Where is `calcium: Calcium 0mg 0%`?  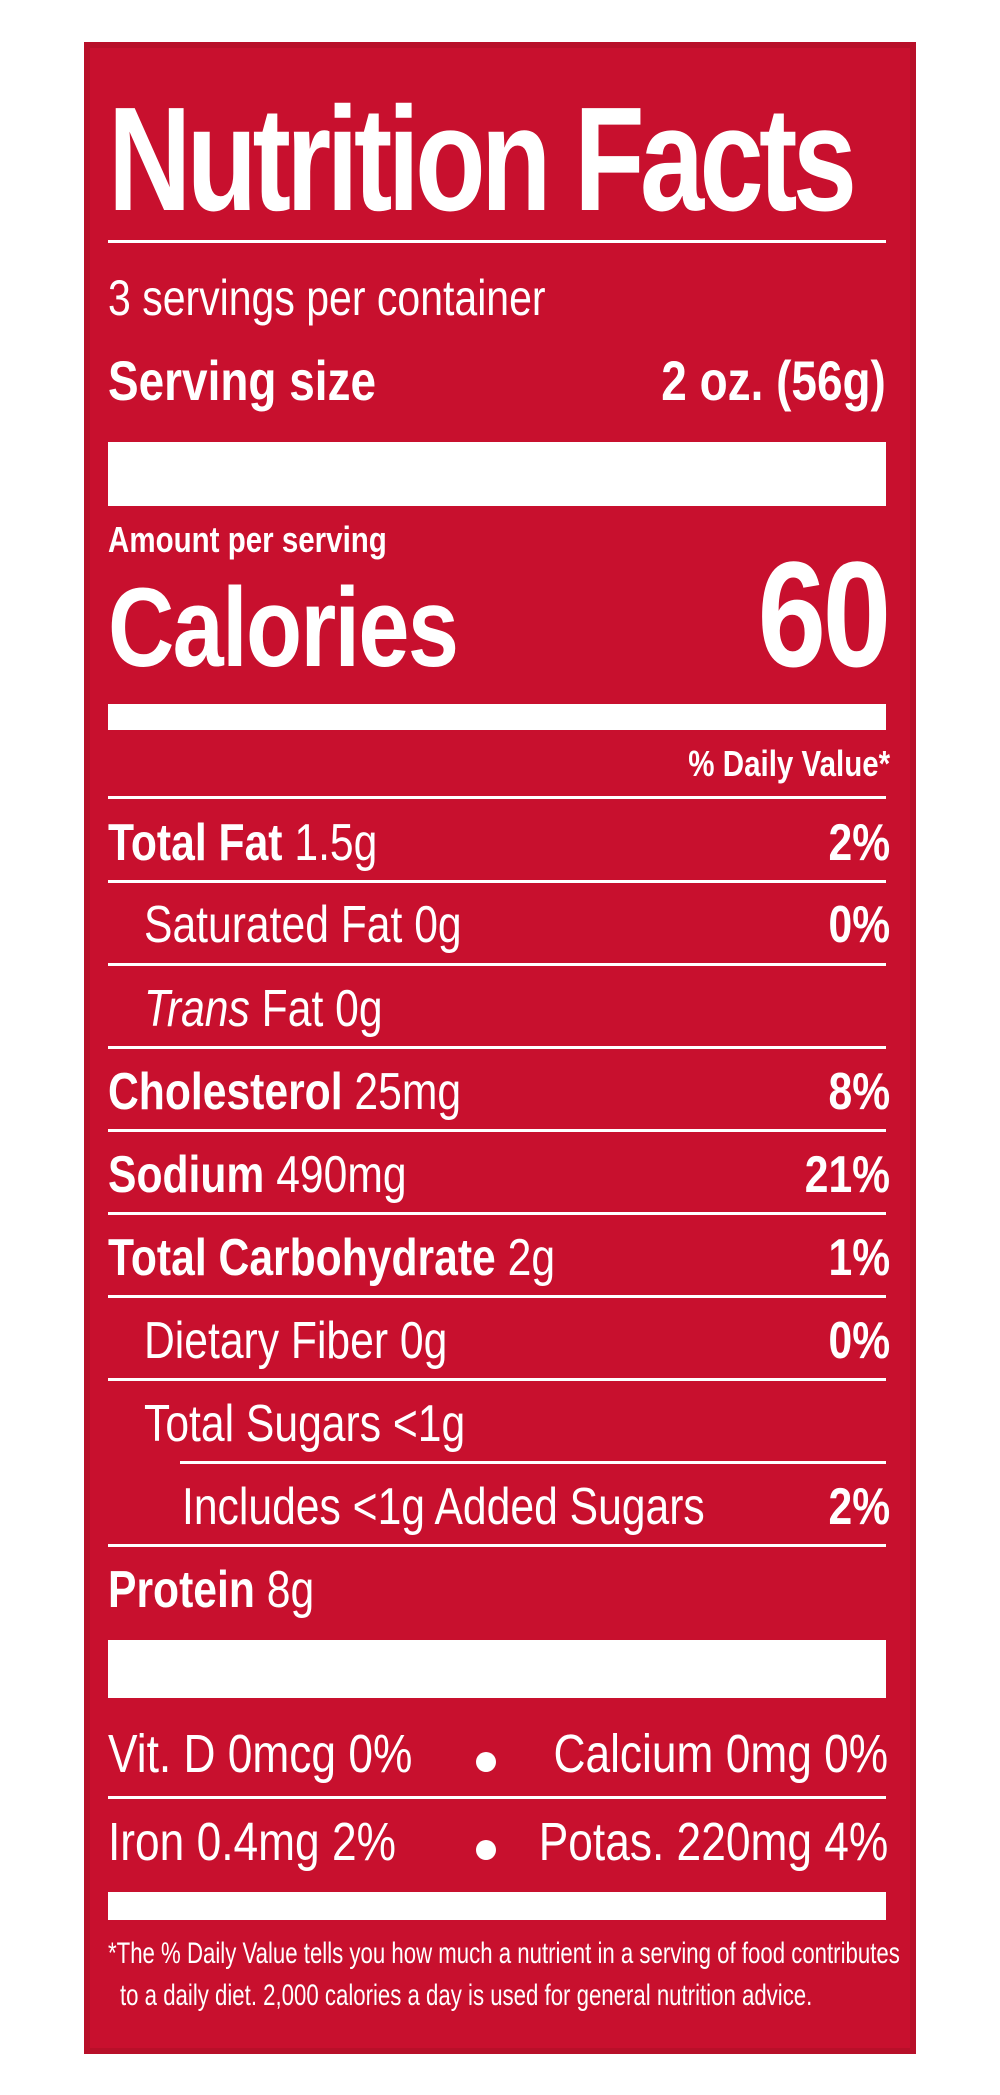 calcium: Calcium 0mg 0% is located at coordinates (720, 1754).